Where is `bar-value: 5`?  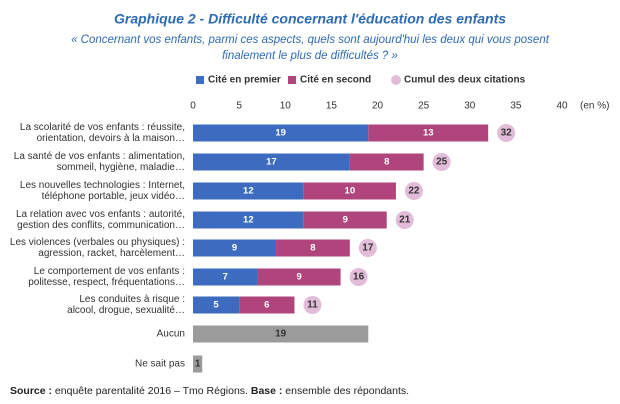 bar-value: 5 is located at coordinates (216, 305).